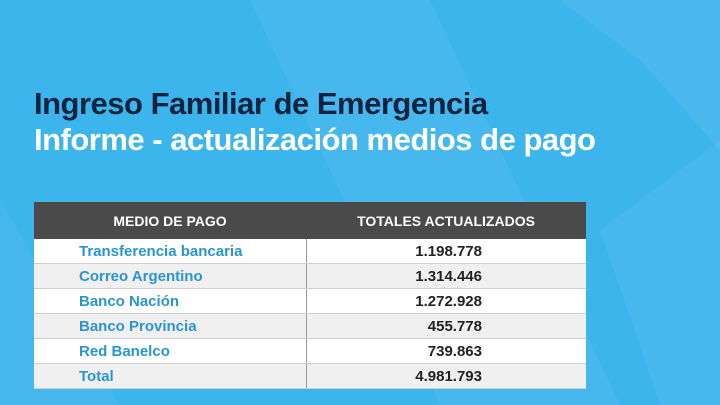 This screenshot has height=405, width=720. What do you see at coordinates (446, 220) in the screenshot?
I see `column-header-totals: TOTALES ACTUALIZADOS` at bounding box center [446, 220].